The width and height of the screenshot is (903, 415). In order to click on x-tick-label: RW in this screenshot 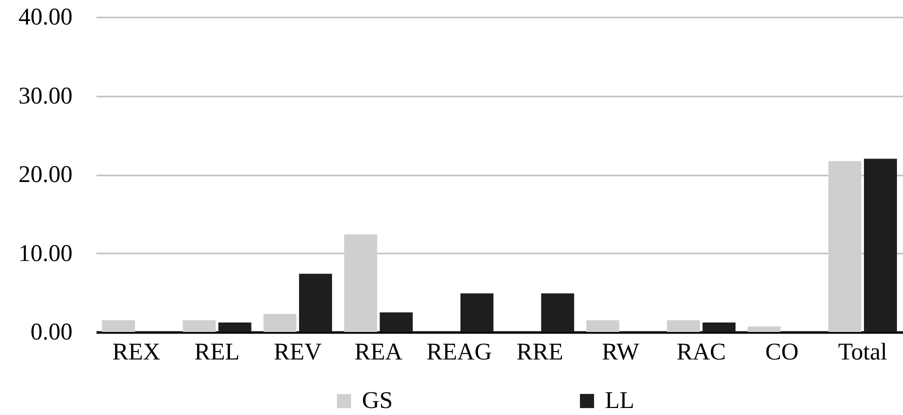, I will do `click(621, 353)`.